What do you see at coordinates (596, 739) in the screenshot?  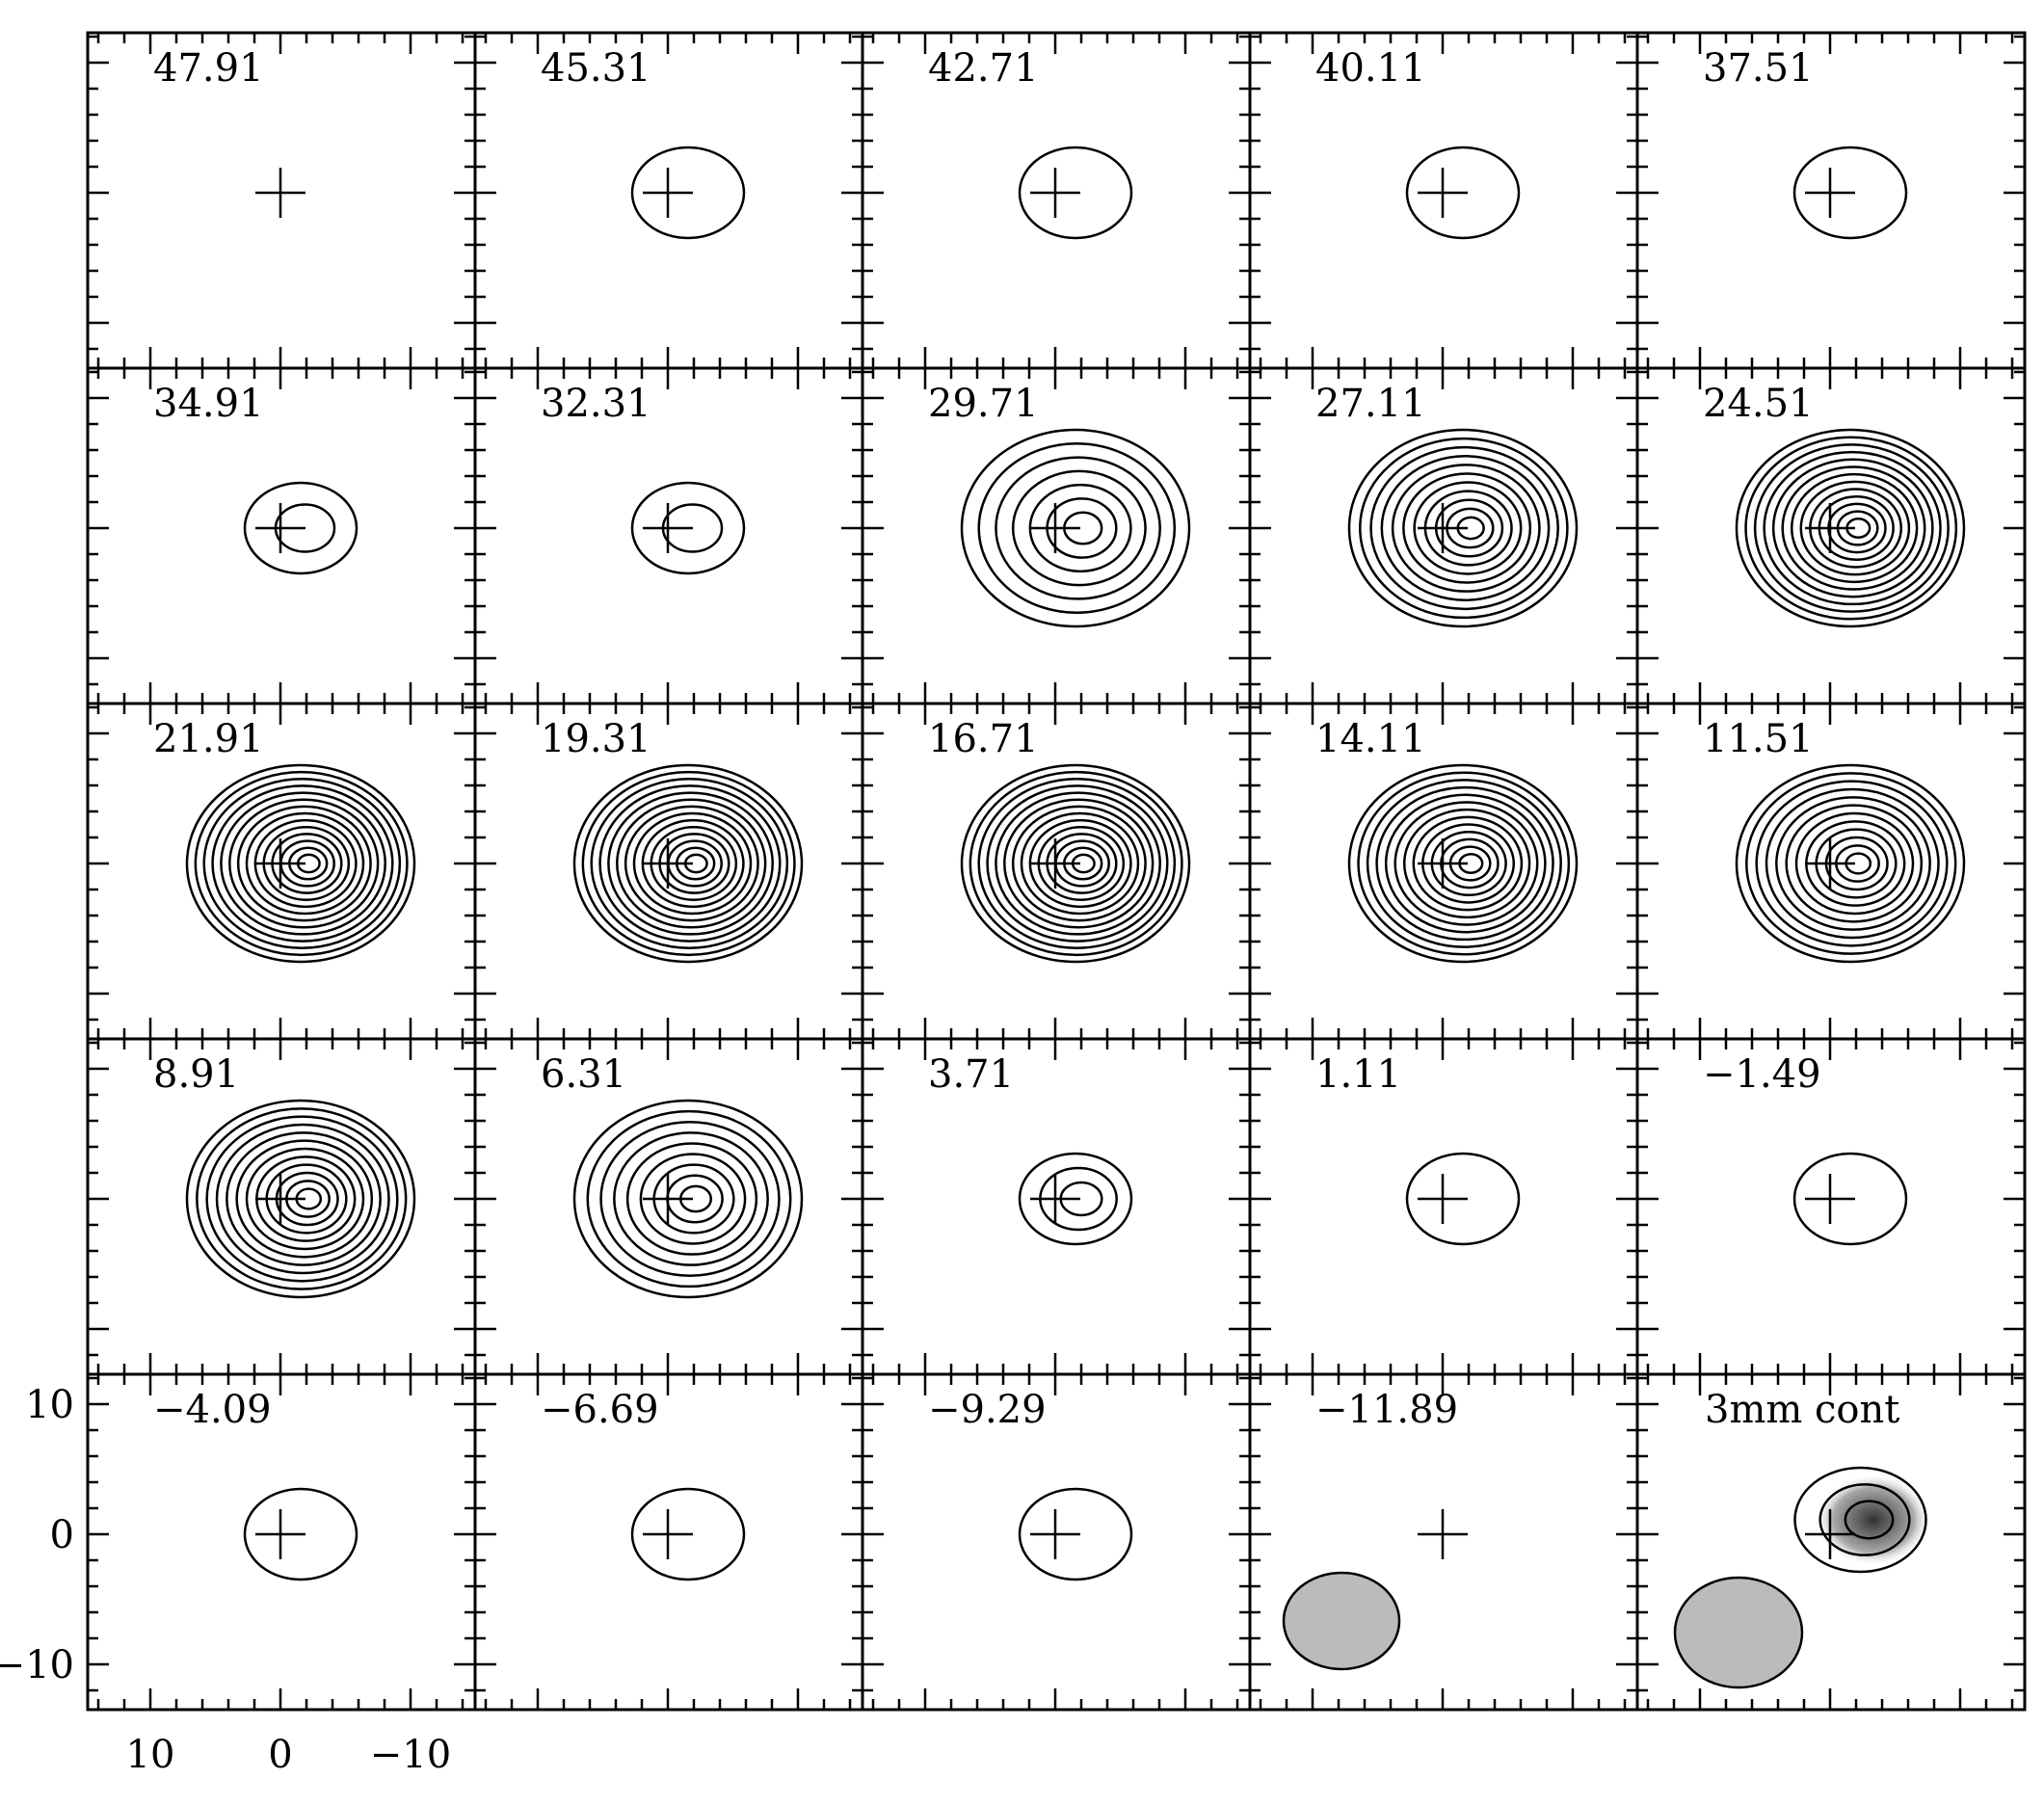 I see `panel-label: 19.31` at bounding box center [596, 739].